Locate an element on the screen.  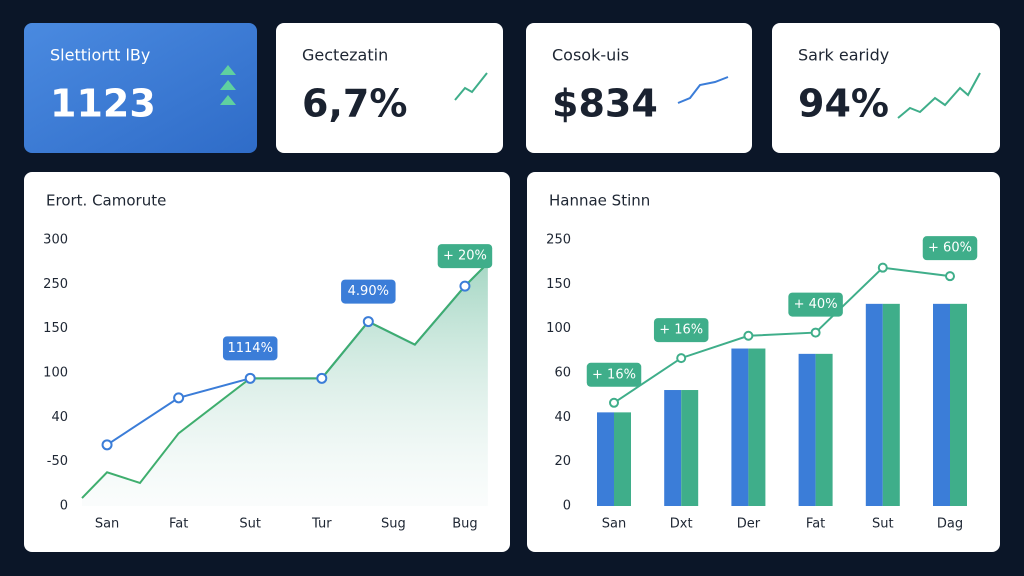
kpi-label: Slettiortt lBy is located at coordinates (100, 55).